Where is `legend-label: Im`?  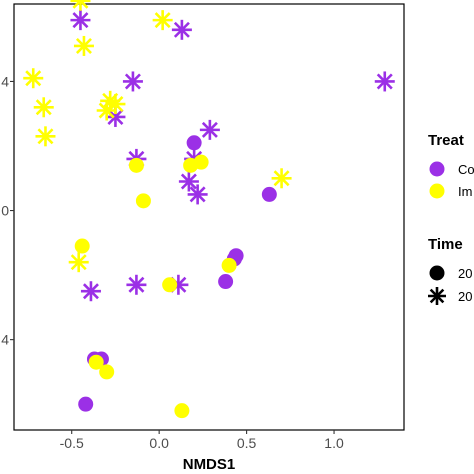
legend-label: Im is located at coordinates (465, 191).